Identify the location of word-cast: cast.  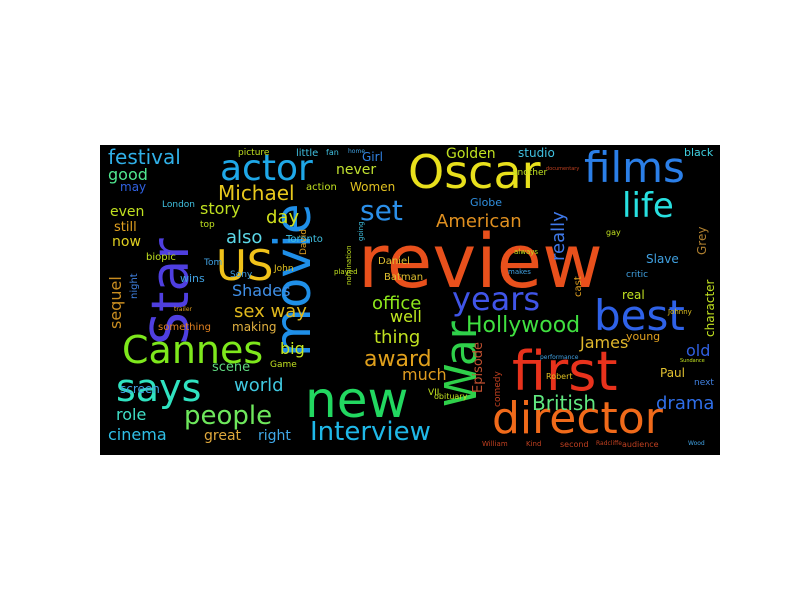
(578, 286).